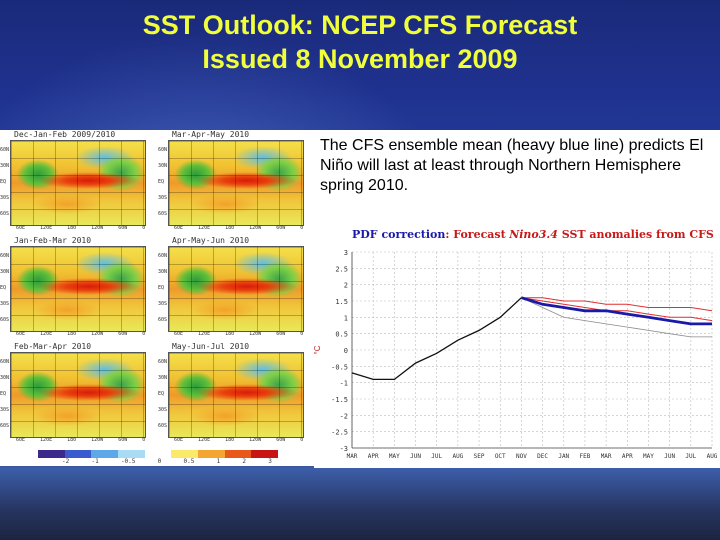 The height and width of the screenshot is (540, 720). Describe the element at coordinates (128, 461) in the screenshot. I see `colorbar-label-2: -0.5` at that location.